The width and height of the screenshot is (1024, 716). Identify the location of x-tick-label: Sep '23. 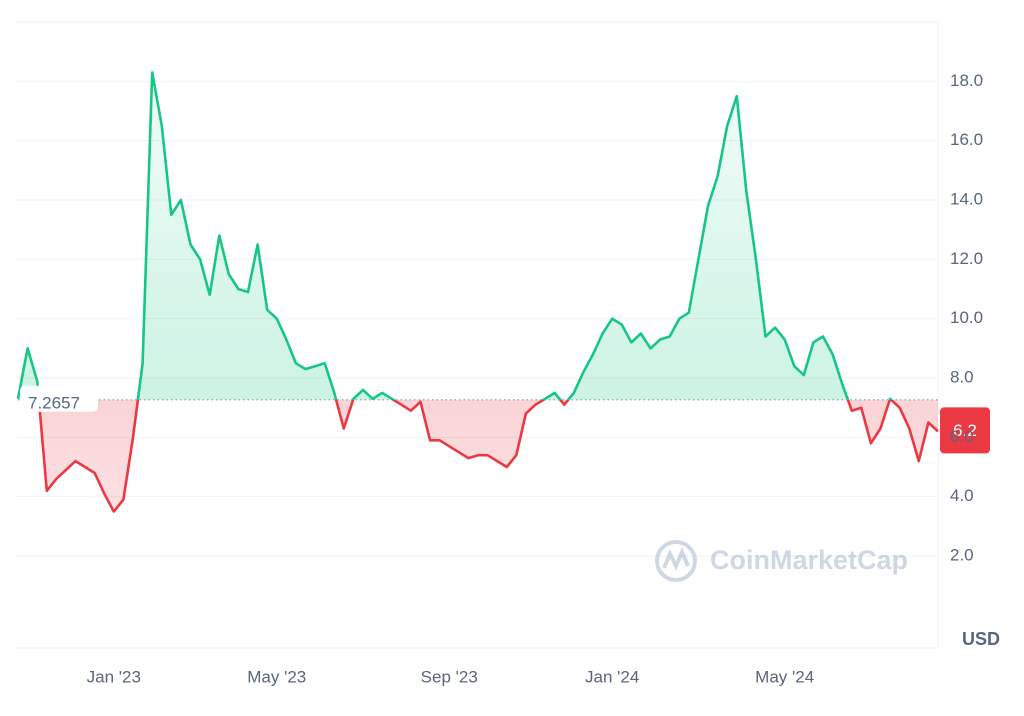
(449, 676).